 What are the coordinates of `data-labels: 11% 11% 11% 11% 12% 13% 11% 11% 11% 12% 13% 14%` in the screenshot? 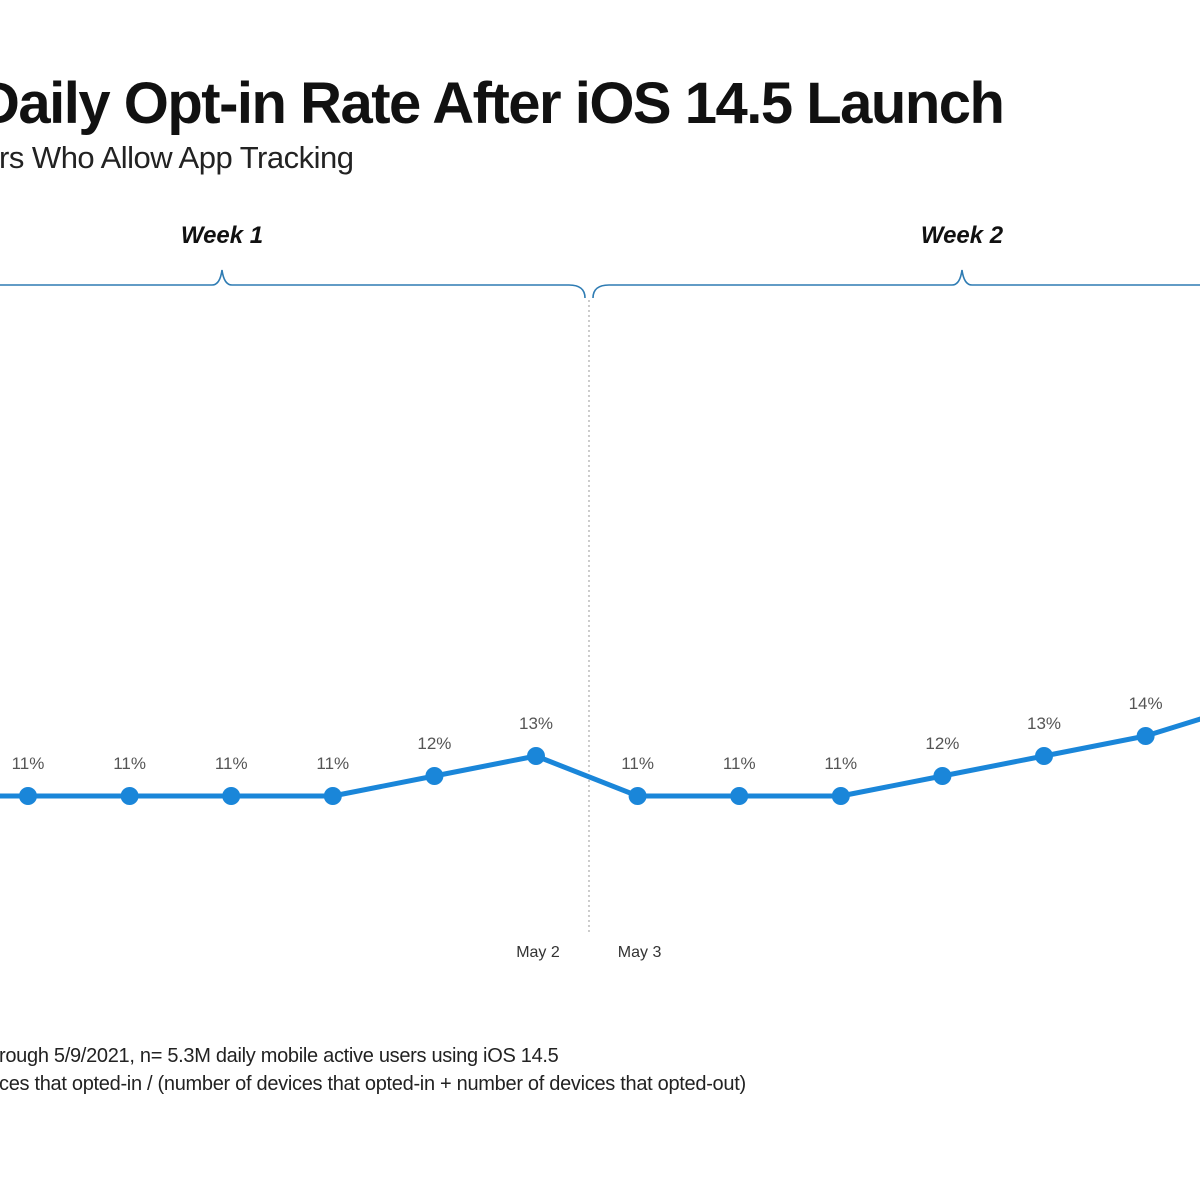 It's located at (587, 733).